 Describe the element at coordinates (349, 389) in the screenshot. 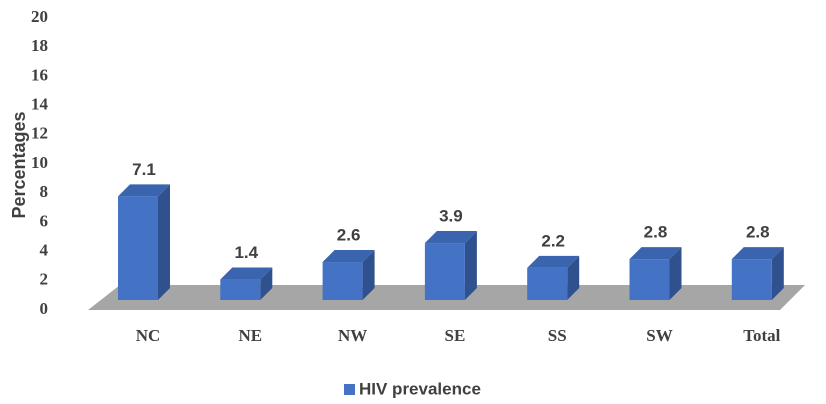

I see `legend-swatch` at that location.